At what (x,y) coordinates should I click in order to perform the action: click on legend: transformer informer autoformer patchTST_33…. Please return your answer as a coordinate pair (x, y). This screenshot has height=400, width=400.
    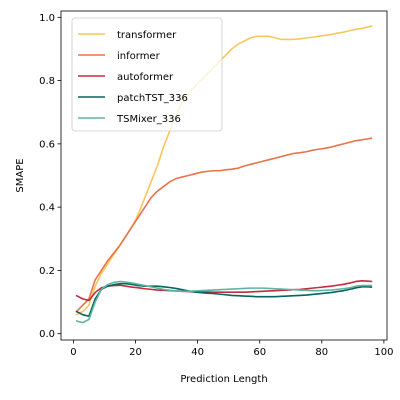
    Looking at the image, I should click on (147, 74).